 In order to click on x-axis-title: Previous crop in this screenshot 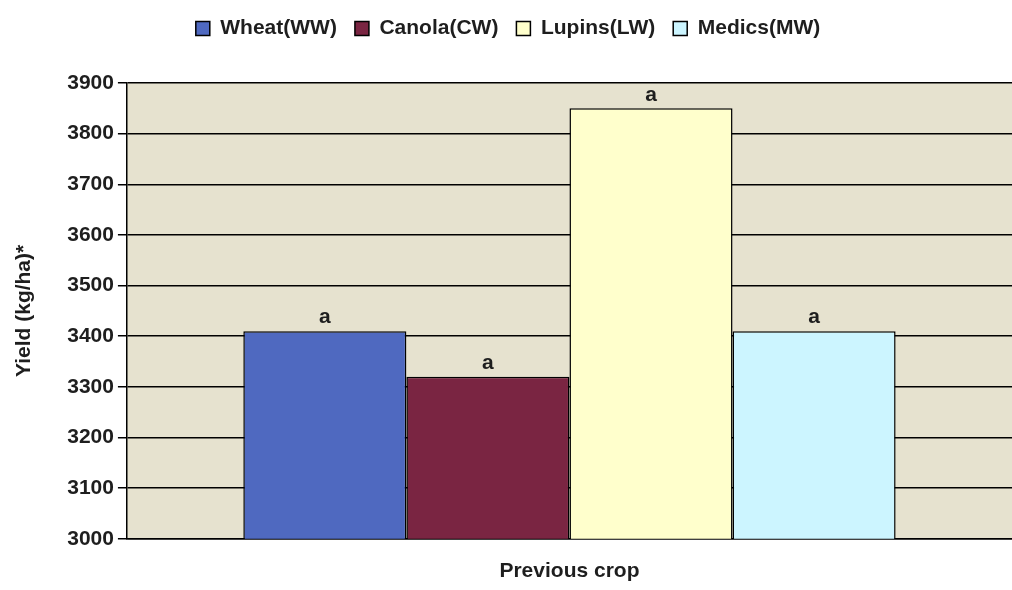, I will do `click(569, 570)`.